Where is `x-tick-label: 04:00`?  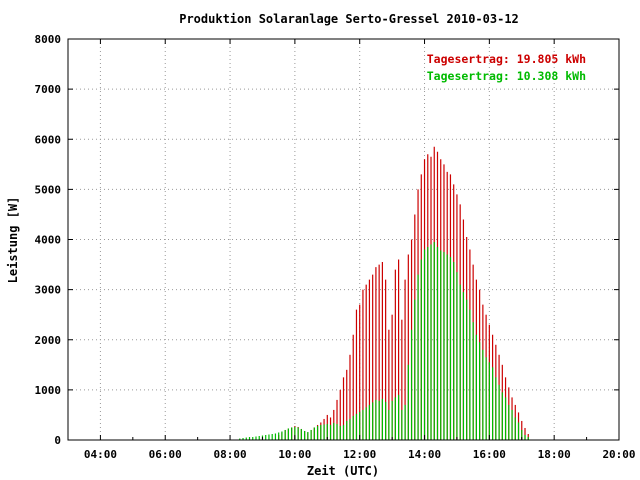 x-tick-label: 04:00 is located at coordinates (100, 454).